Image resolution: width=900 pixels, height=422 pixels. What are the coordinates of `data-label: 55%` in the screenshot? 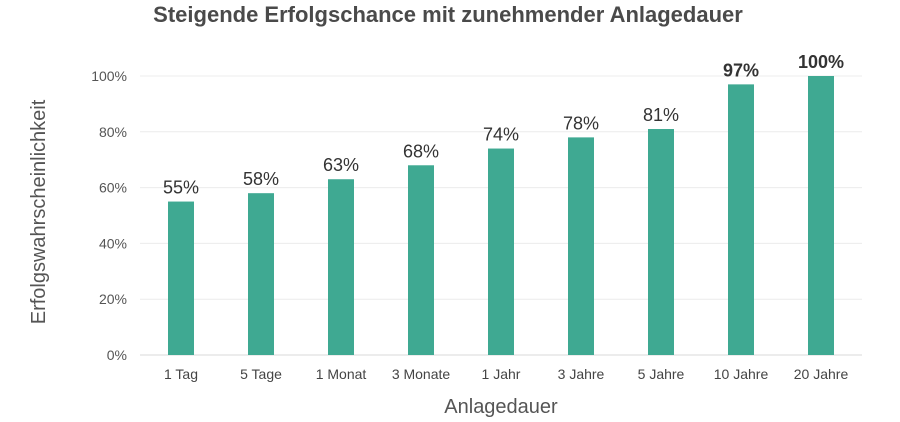 It's located at (181, 188).